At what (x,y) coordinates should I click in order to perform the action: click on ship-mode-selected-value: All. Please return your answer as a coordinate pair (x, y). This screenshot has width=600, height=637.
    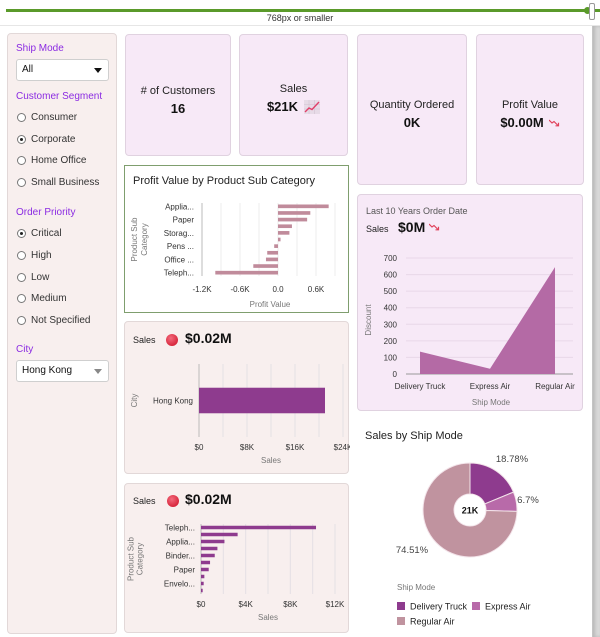
    Looking at the image, I should click on (28, 69).